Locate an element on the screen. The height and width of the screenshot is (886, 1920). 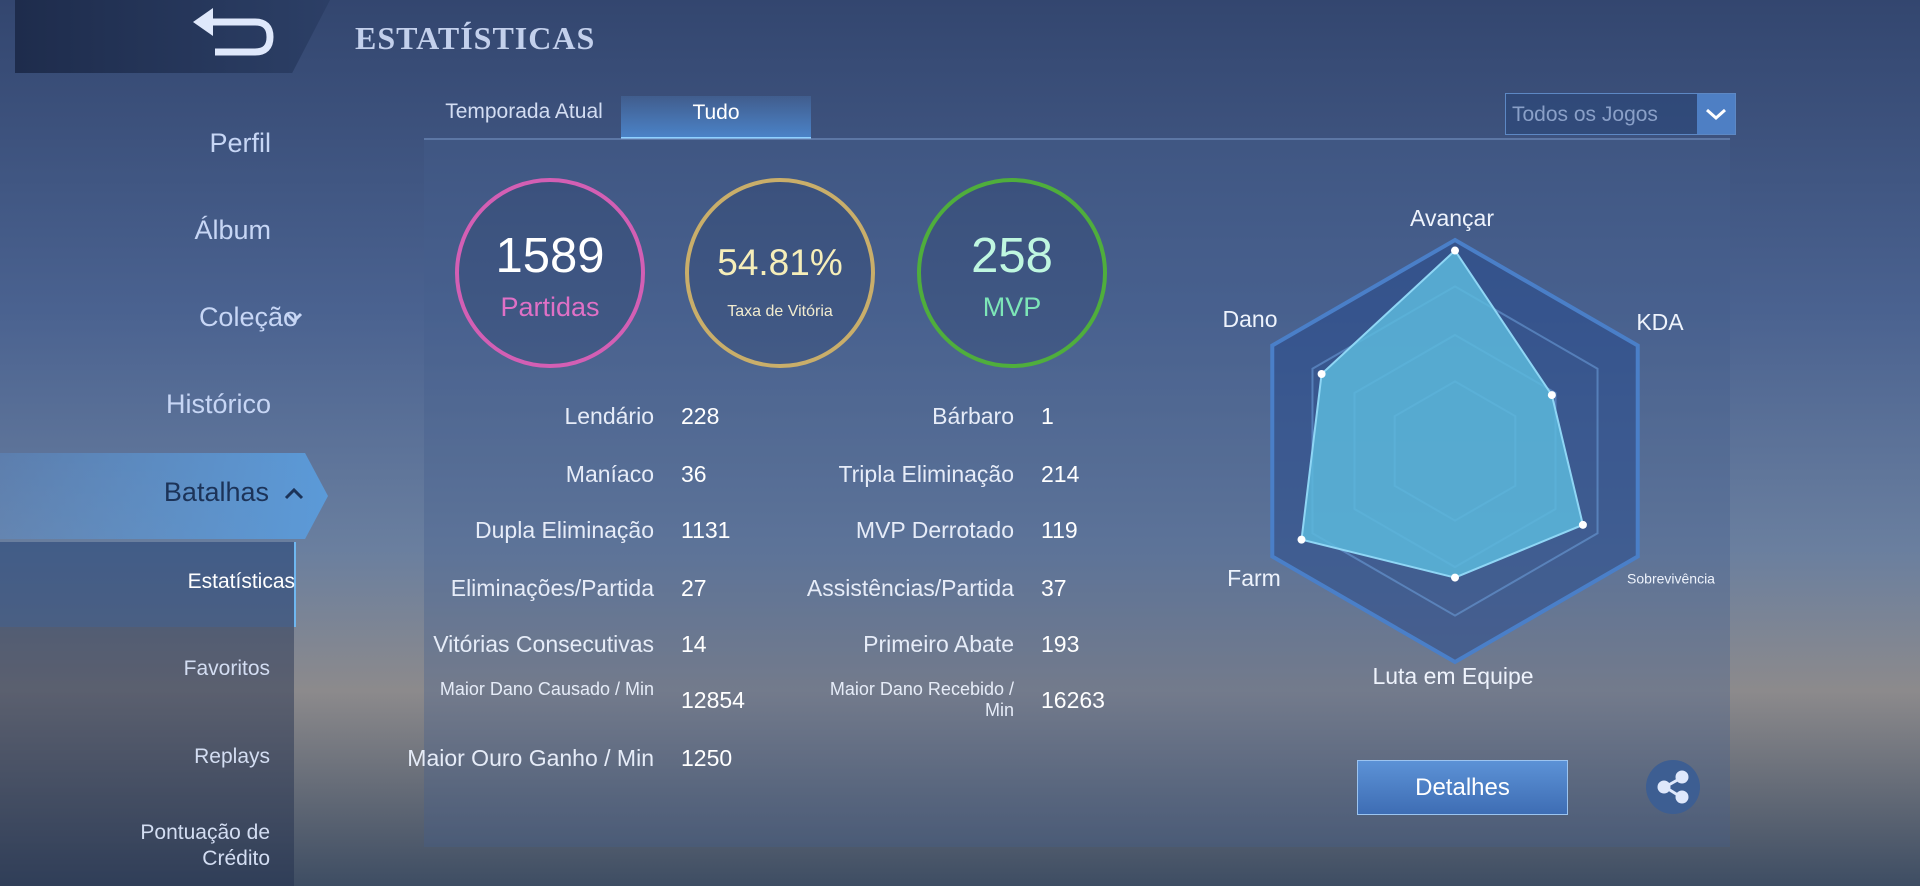
stat-value: 14 is located at coordinates (694, 644).